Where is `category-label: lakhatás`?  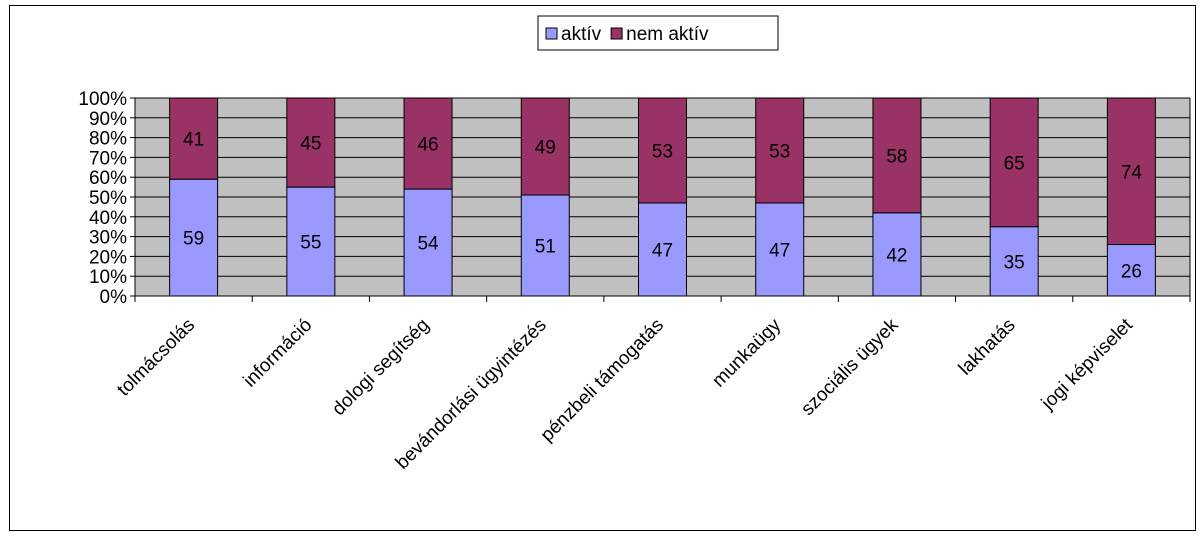 category-label: lakhatás is located at coordinates (987, 347).